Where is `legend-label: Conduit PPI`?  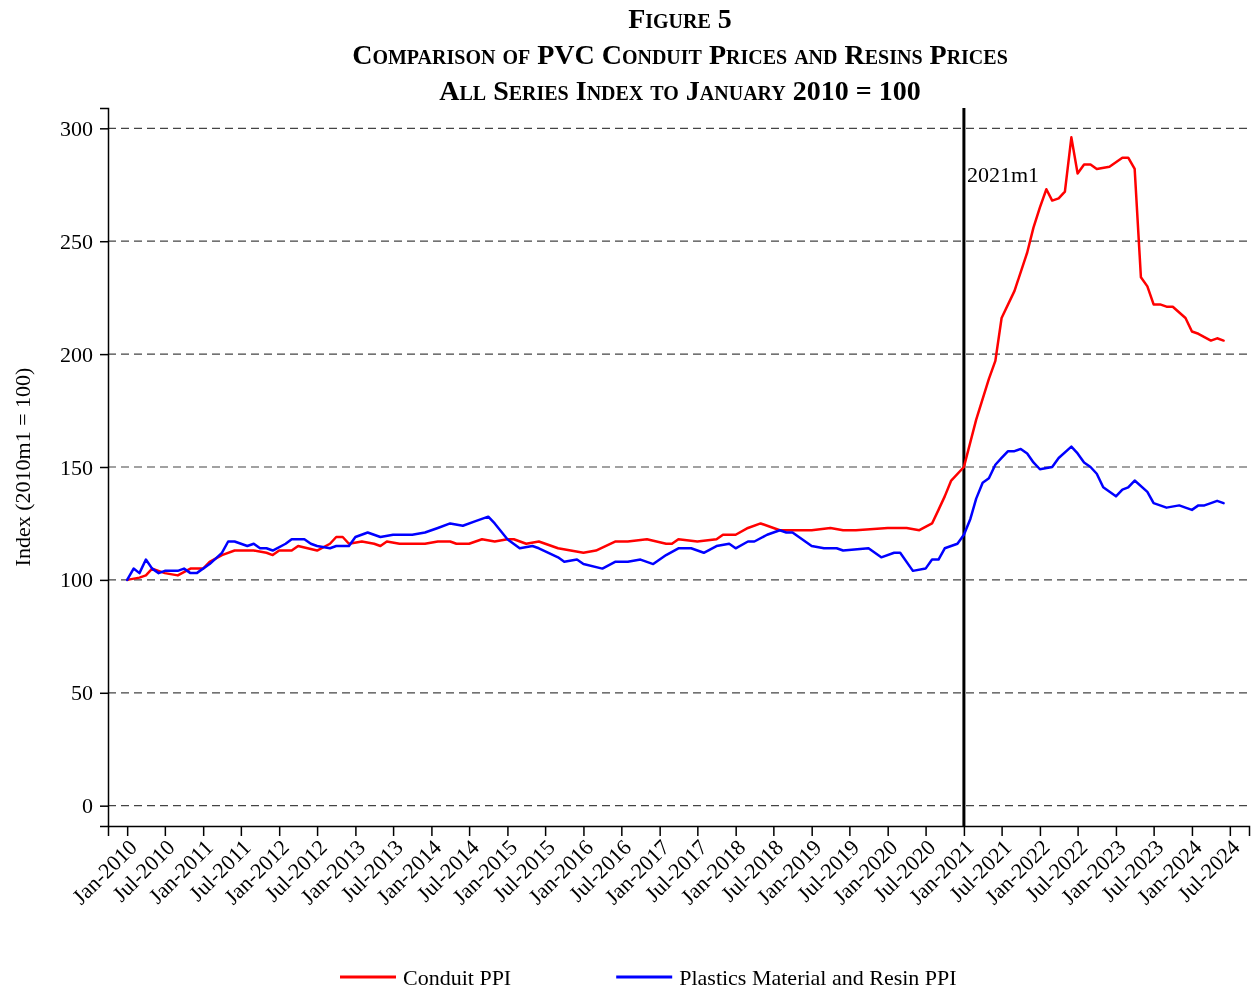
legend-label: Conduit PPI is located at coordinates (457, 977).